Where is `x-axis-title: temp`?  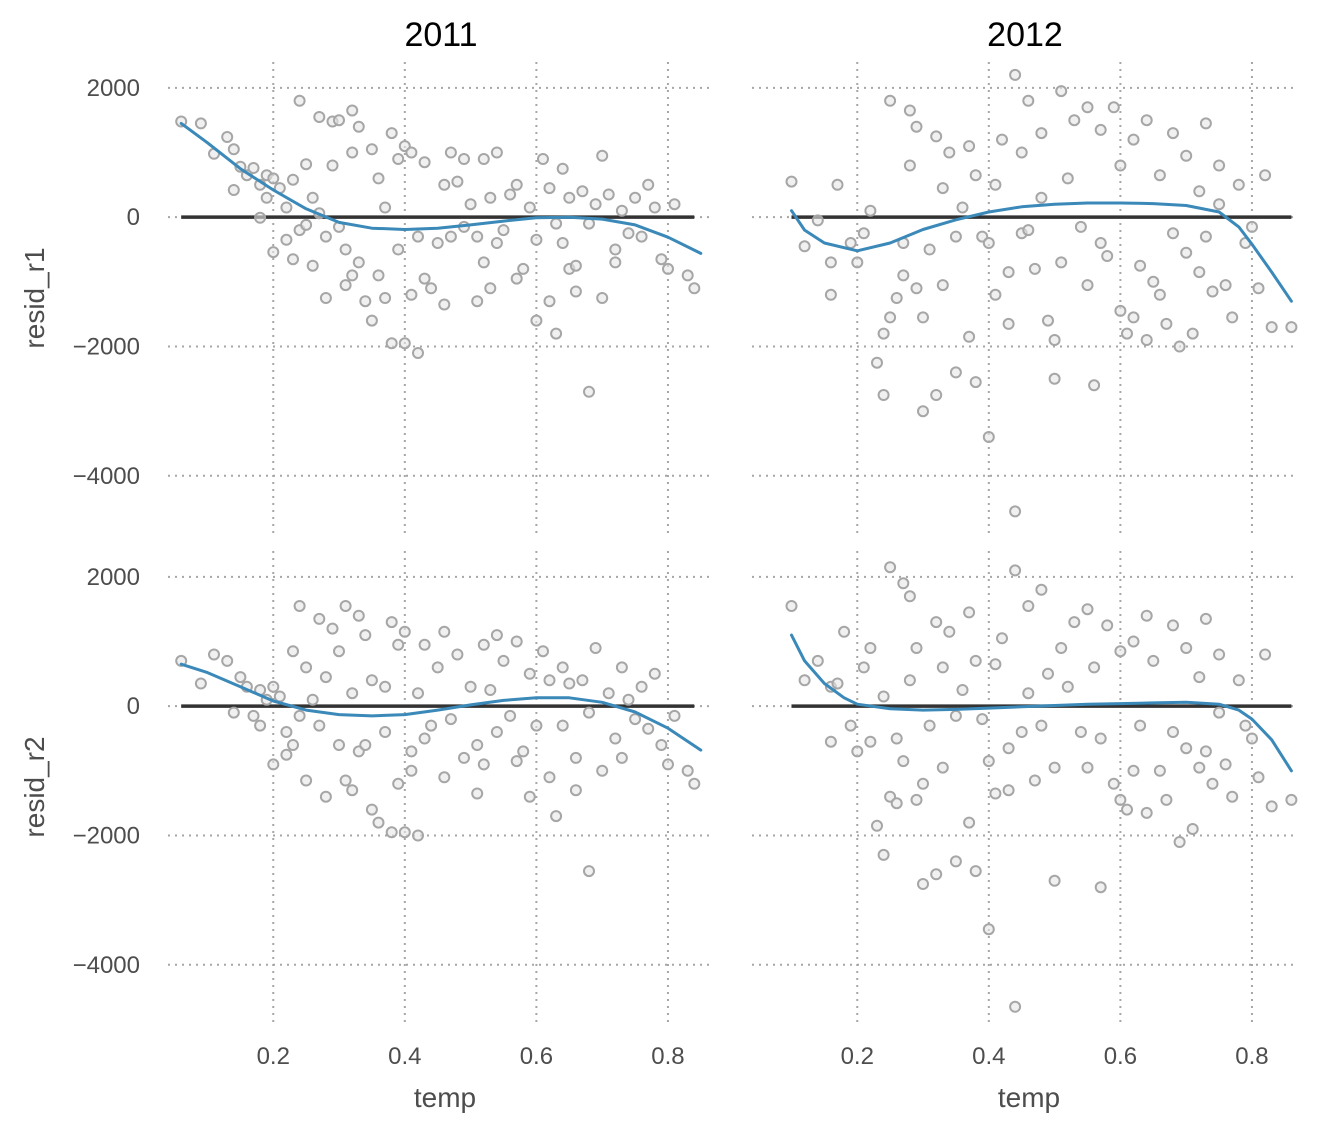 x-axis-title: temp is located at coordinates (1029, 1097).